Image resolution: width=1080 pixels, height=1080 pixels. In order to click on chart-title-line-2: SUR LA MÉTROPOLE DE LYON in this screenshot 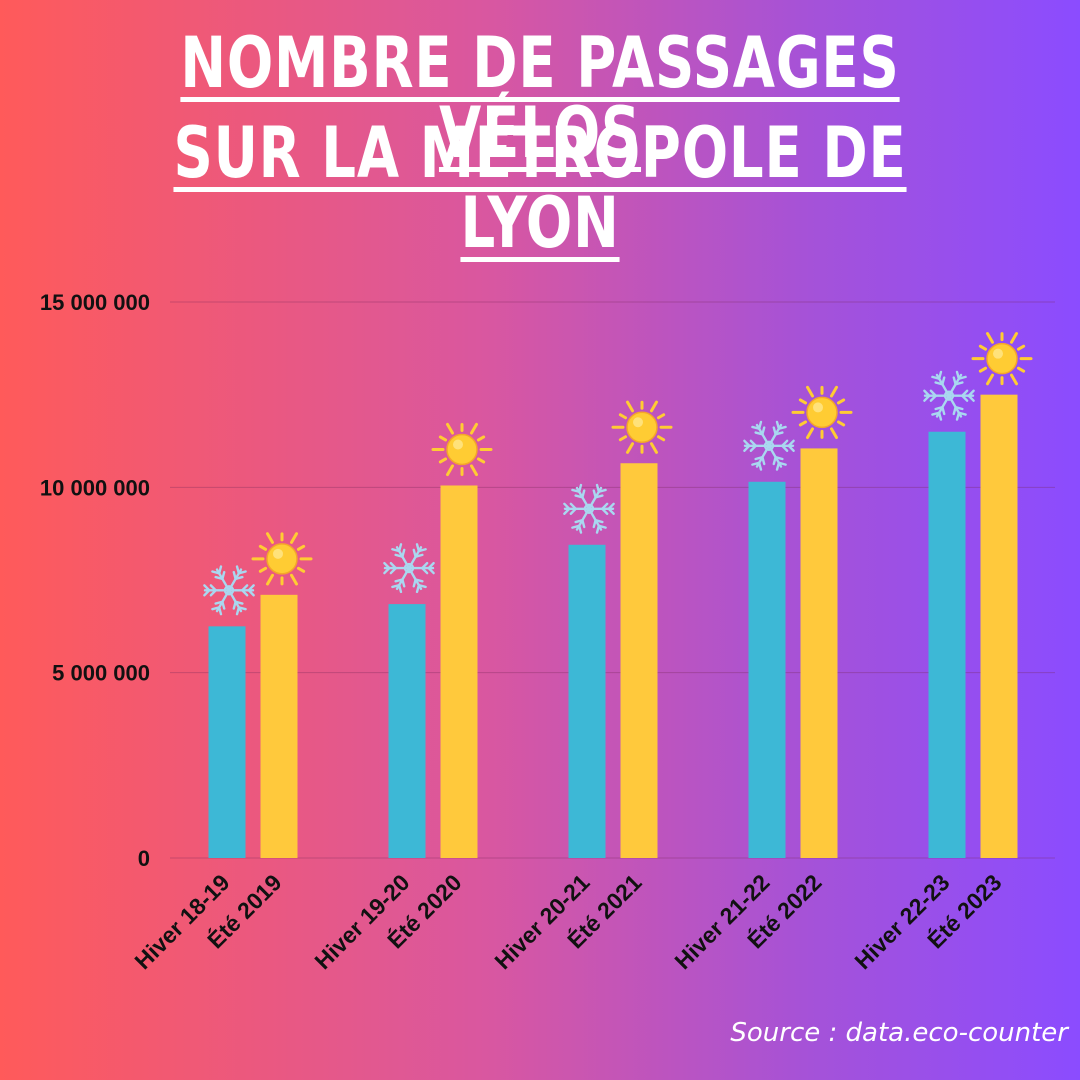, I will do `click(540, 188)`.